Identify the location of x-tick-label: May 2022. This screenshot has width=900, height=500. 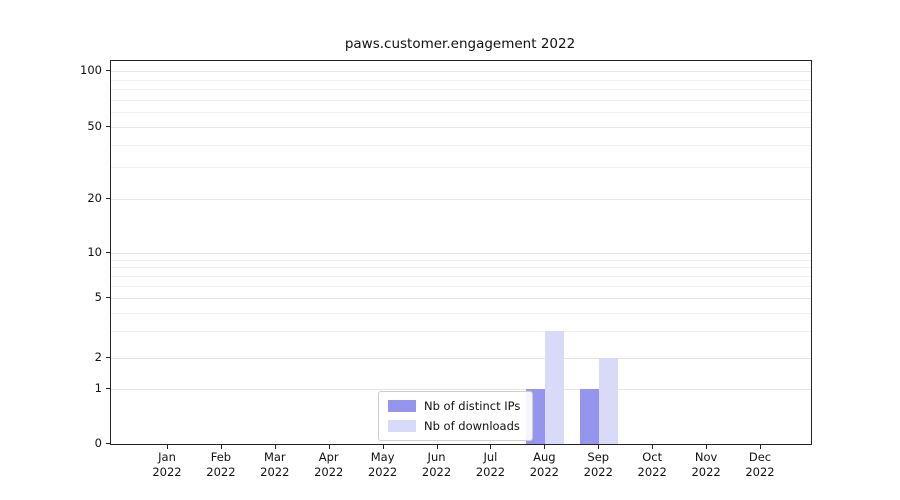
(382, 464).